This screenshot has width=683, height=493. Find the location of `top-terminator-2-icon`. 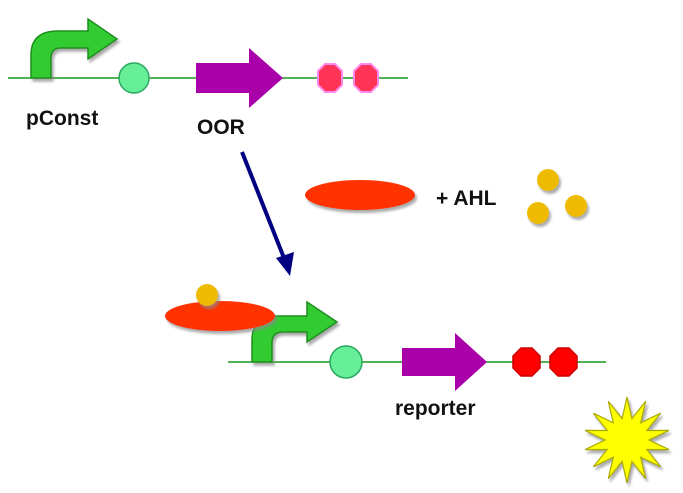

top-terminator-2-icon is located at coordinates (366, 78).